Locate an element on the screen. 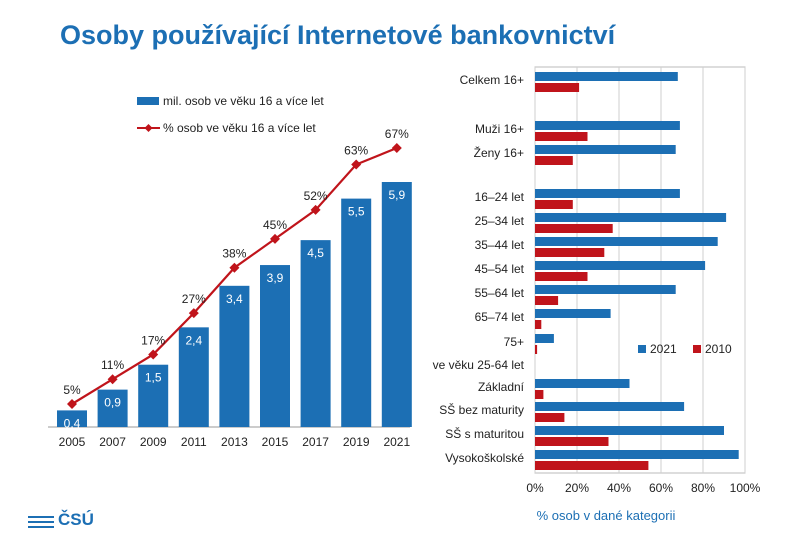  category-label: 65–74 let is located at coordinates (500, 317).